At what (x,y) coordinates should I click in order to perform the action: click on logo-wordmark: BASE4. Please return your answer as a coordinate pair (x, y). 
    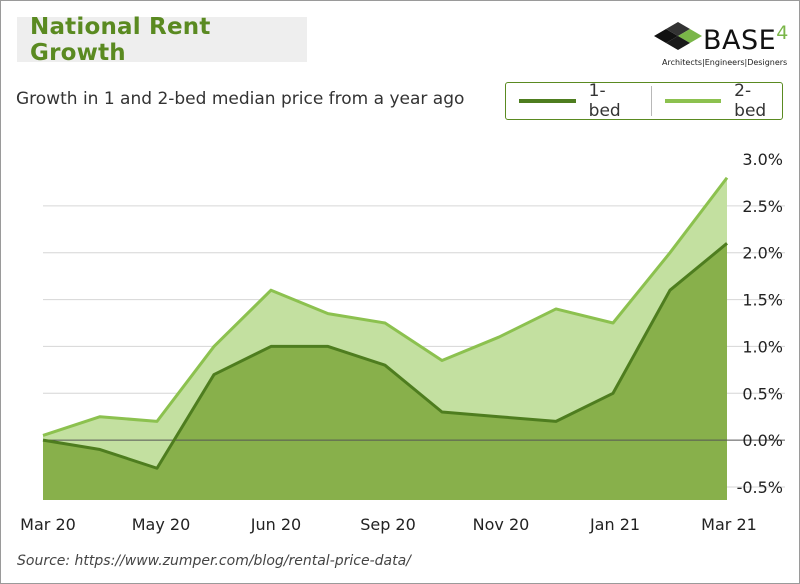
    Looking at the image, I should click on (746, 39).